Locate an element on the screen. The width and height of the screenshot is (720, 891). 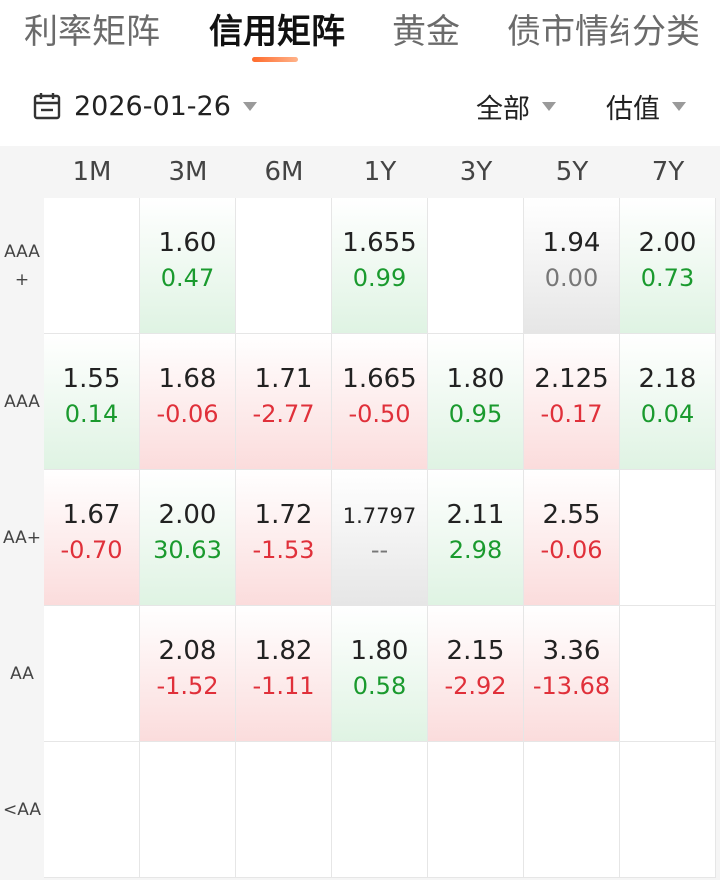
matrix-cell: 2.18 0.04 is located at coordinates (668, 402).